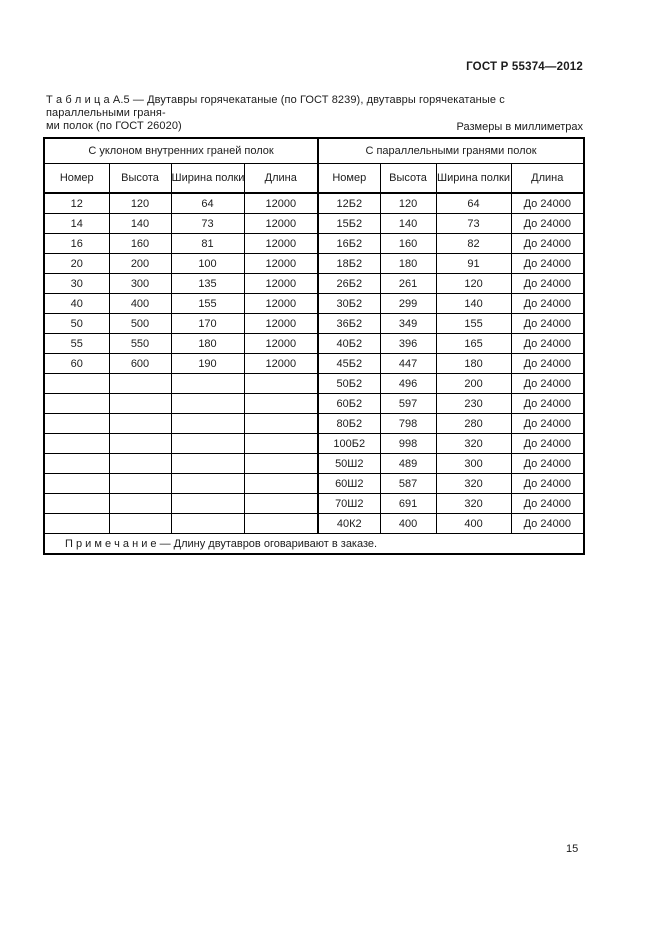 The height and width of the screenshot is (936, 661). What do you see at coordinates (349, 263) in the screenshot?
I see `table-cell: 18Б2` at bounding box center [349, 263].